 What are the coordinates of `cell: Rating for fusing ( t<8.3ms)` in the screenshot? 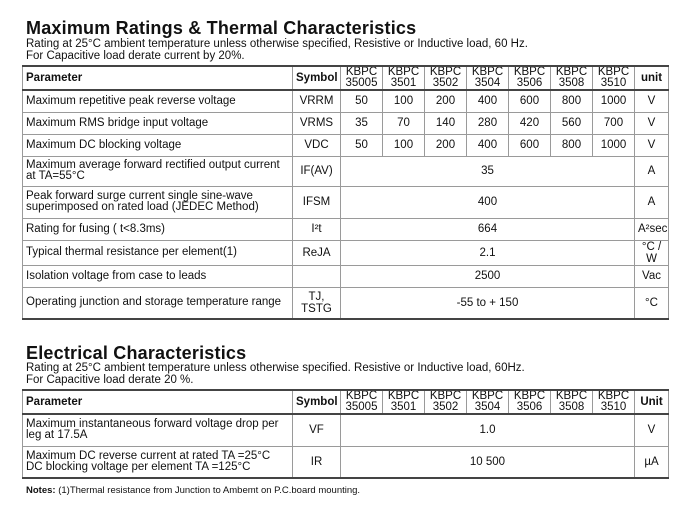 It's located at (157, 229).